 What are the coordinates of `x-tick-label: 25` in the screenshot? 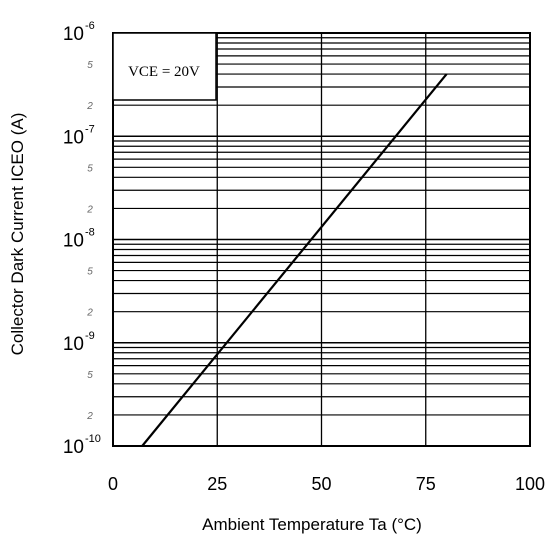 It's located at (217, 484).